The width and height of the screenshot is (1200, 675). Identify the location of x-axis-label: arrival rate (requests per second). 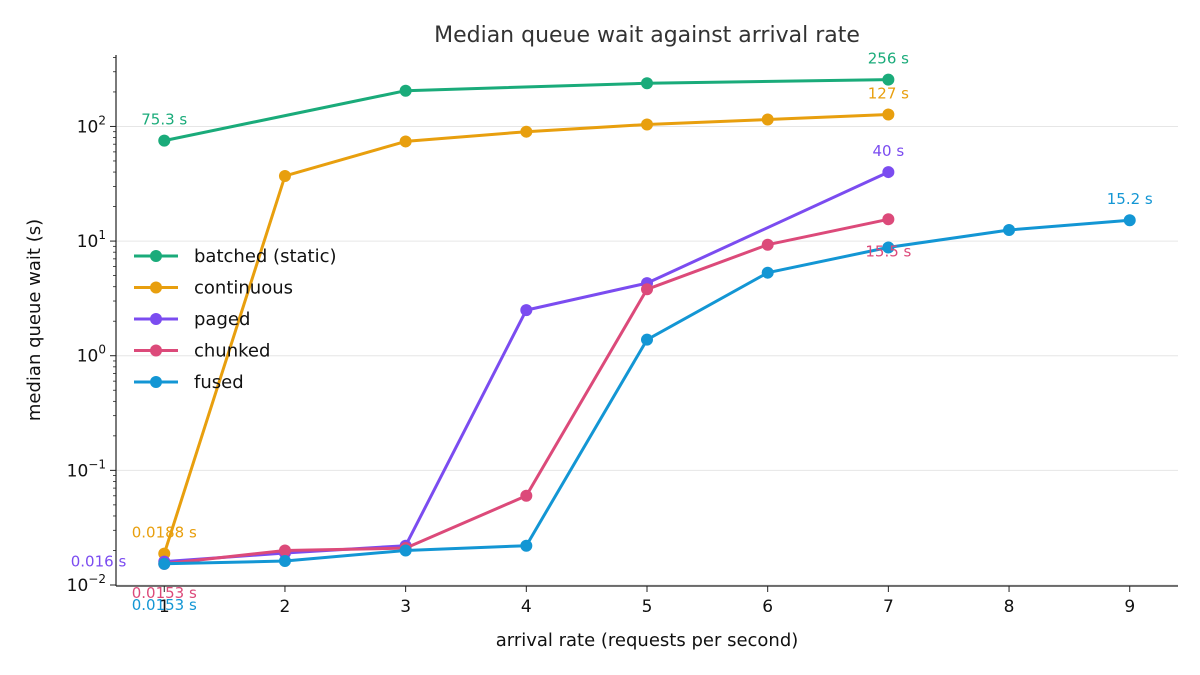
(647, 640).